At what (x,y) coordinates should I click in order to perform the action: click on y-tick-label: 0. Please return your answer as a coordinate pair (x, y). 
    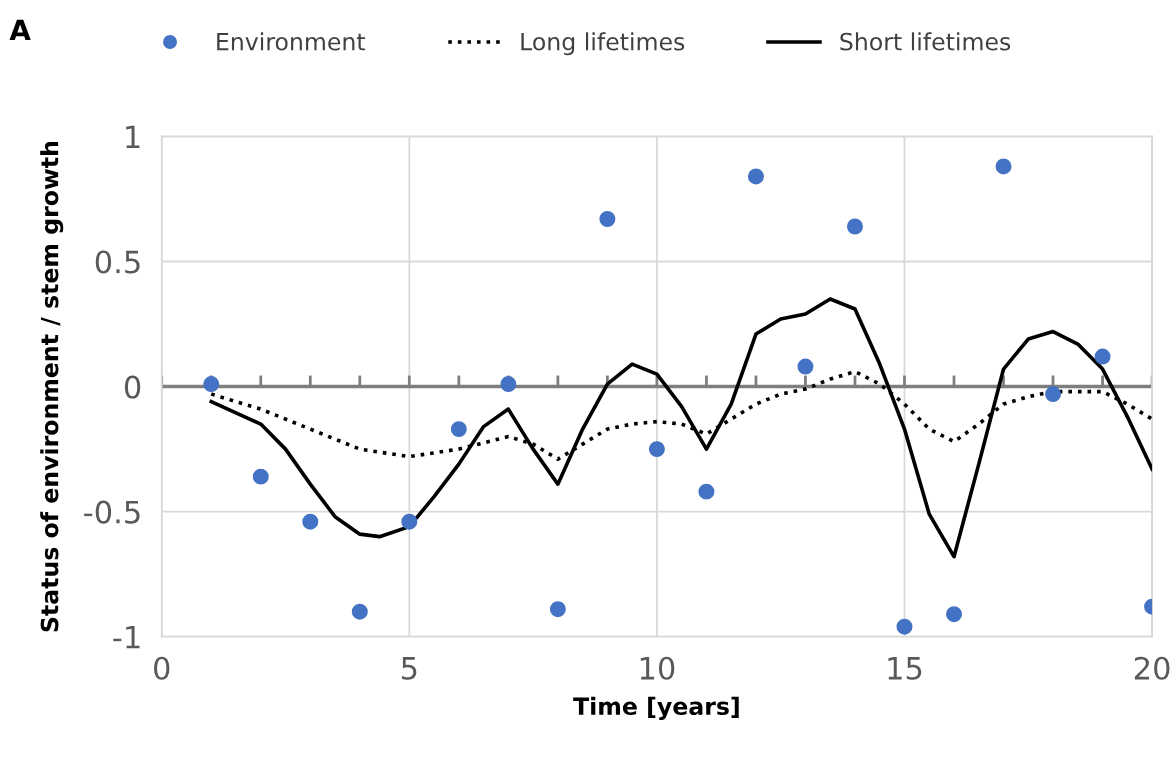
    Looking at the image, I should click on (132, 387).